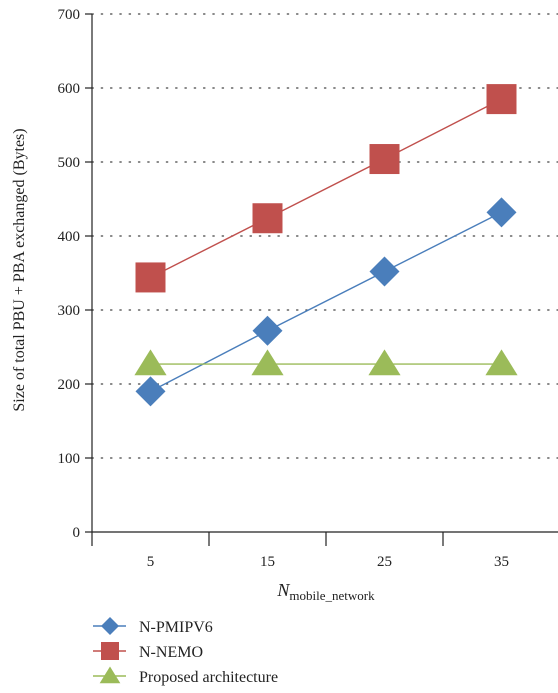  What do you see at coordinates (208, 677) in the screenshot?
I see `legend-label: Proposed architecture` at bounding box center [208, 677].